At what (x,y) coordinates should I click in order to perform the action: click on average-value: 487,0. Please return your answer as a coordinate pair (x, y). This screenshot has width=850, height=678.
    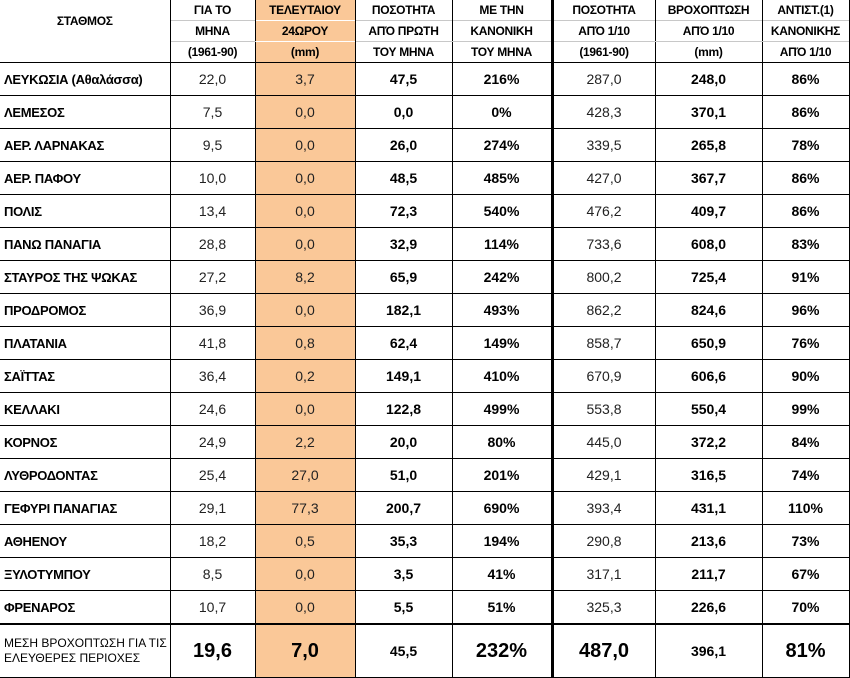
    Looking at the image, I should click on (603, 650).